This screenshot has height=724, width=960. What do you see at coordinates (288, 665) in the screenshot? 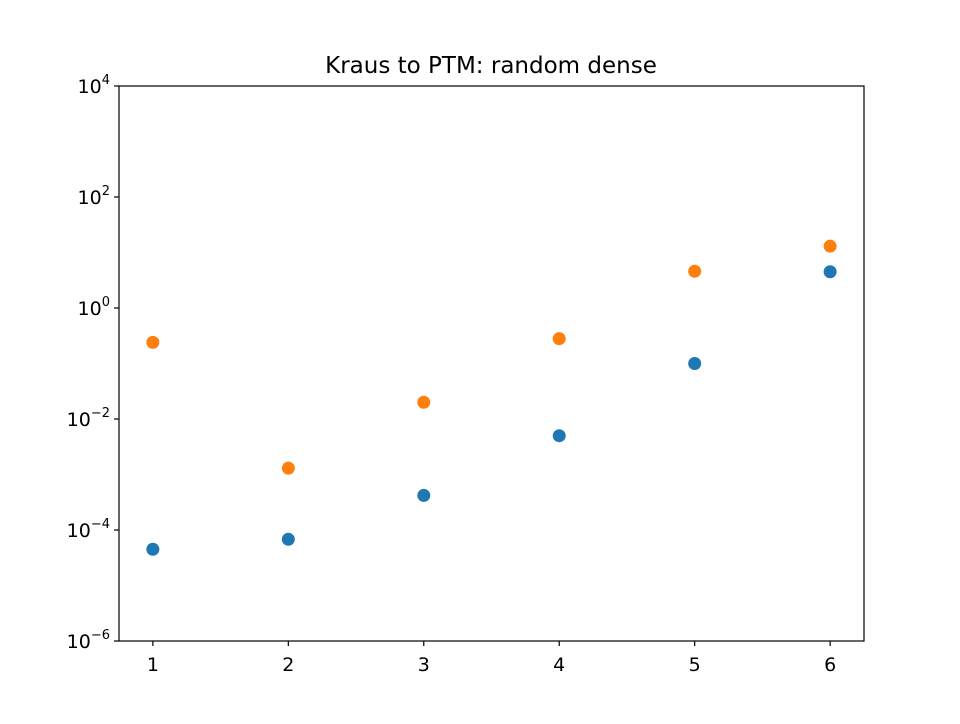
I see `x-tick-label: 2` at bounding box center [288, 665].